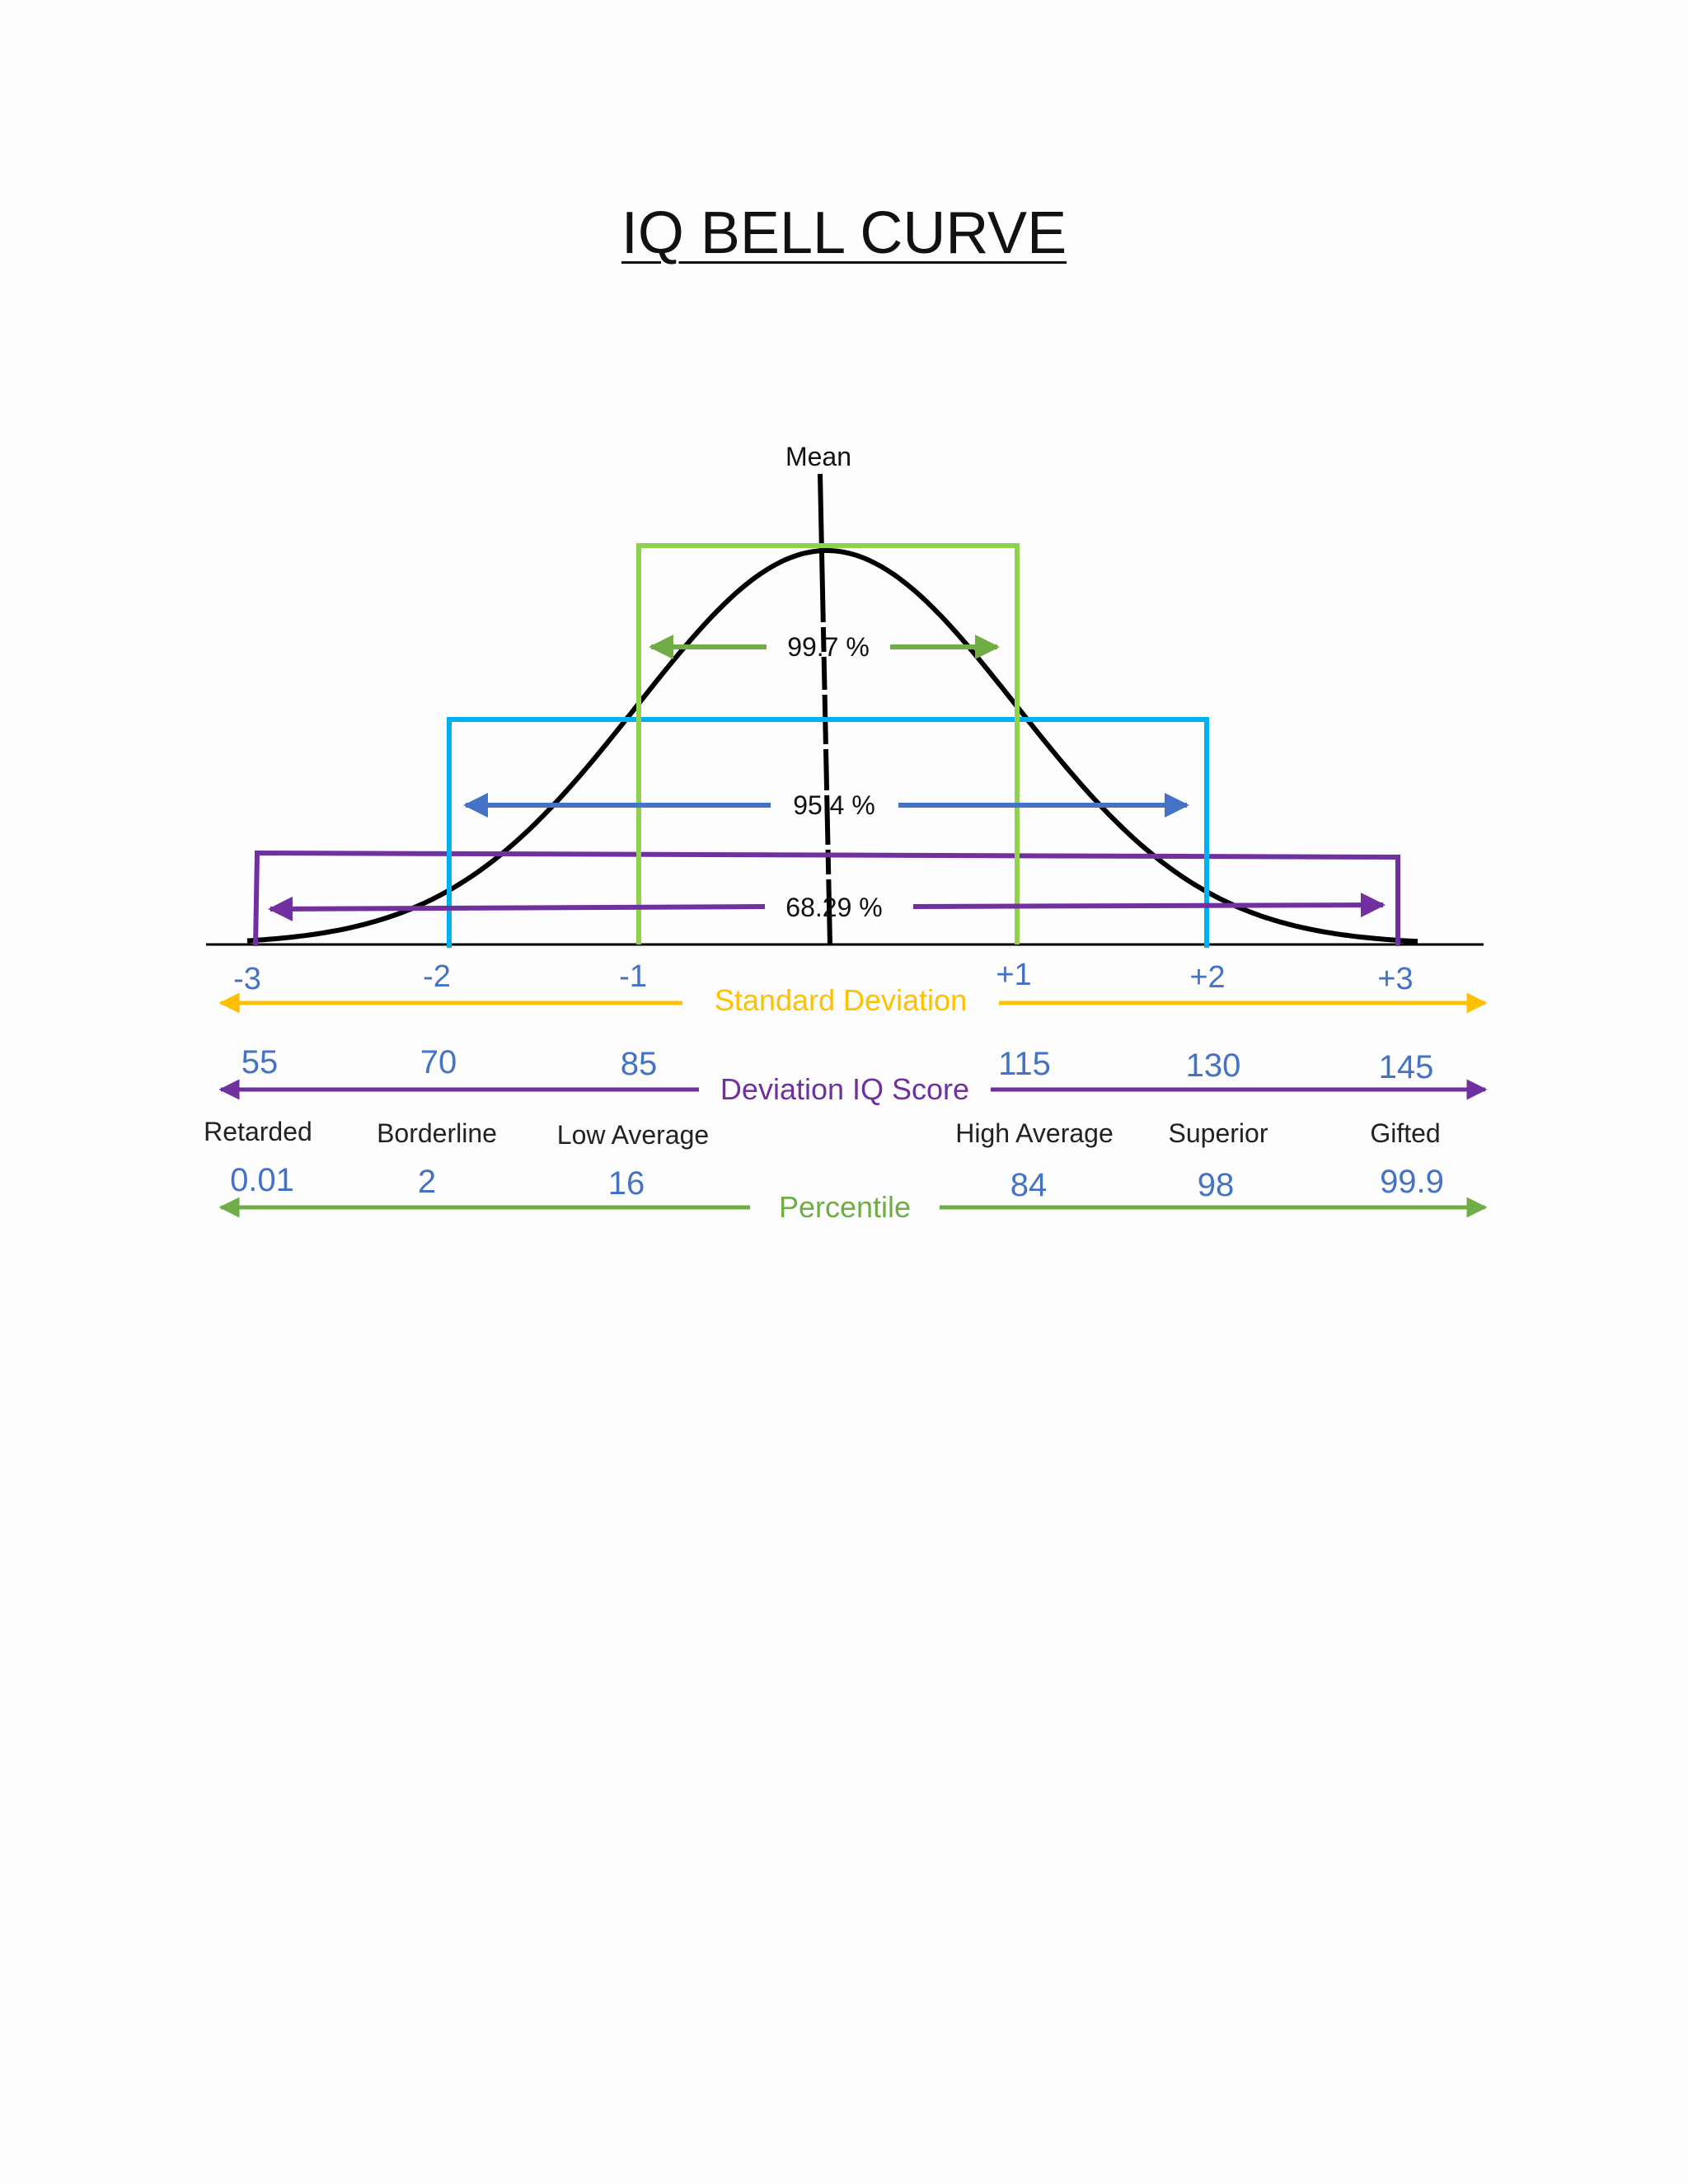 This screenshot has height=2184, width=1688. Describe the element at coordinates (517, 908) in the screenshot. I see `band-3sd-arrow-left` at that location.